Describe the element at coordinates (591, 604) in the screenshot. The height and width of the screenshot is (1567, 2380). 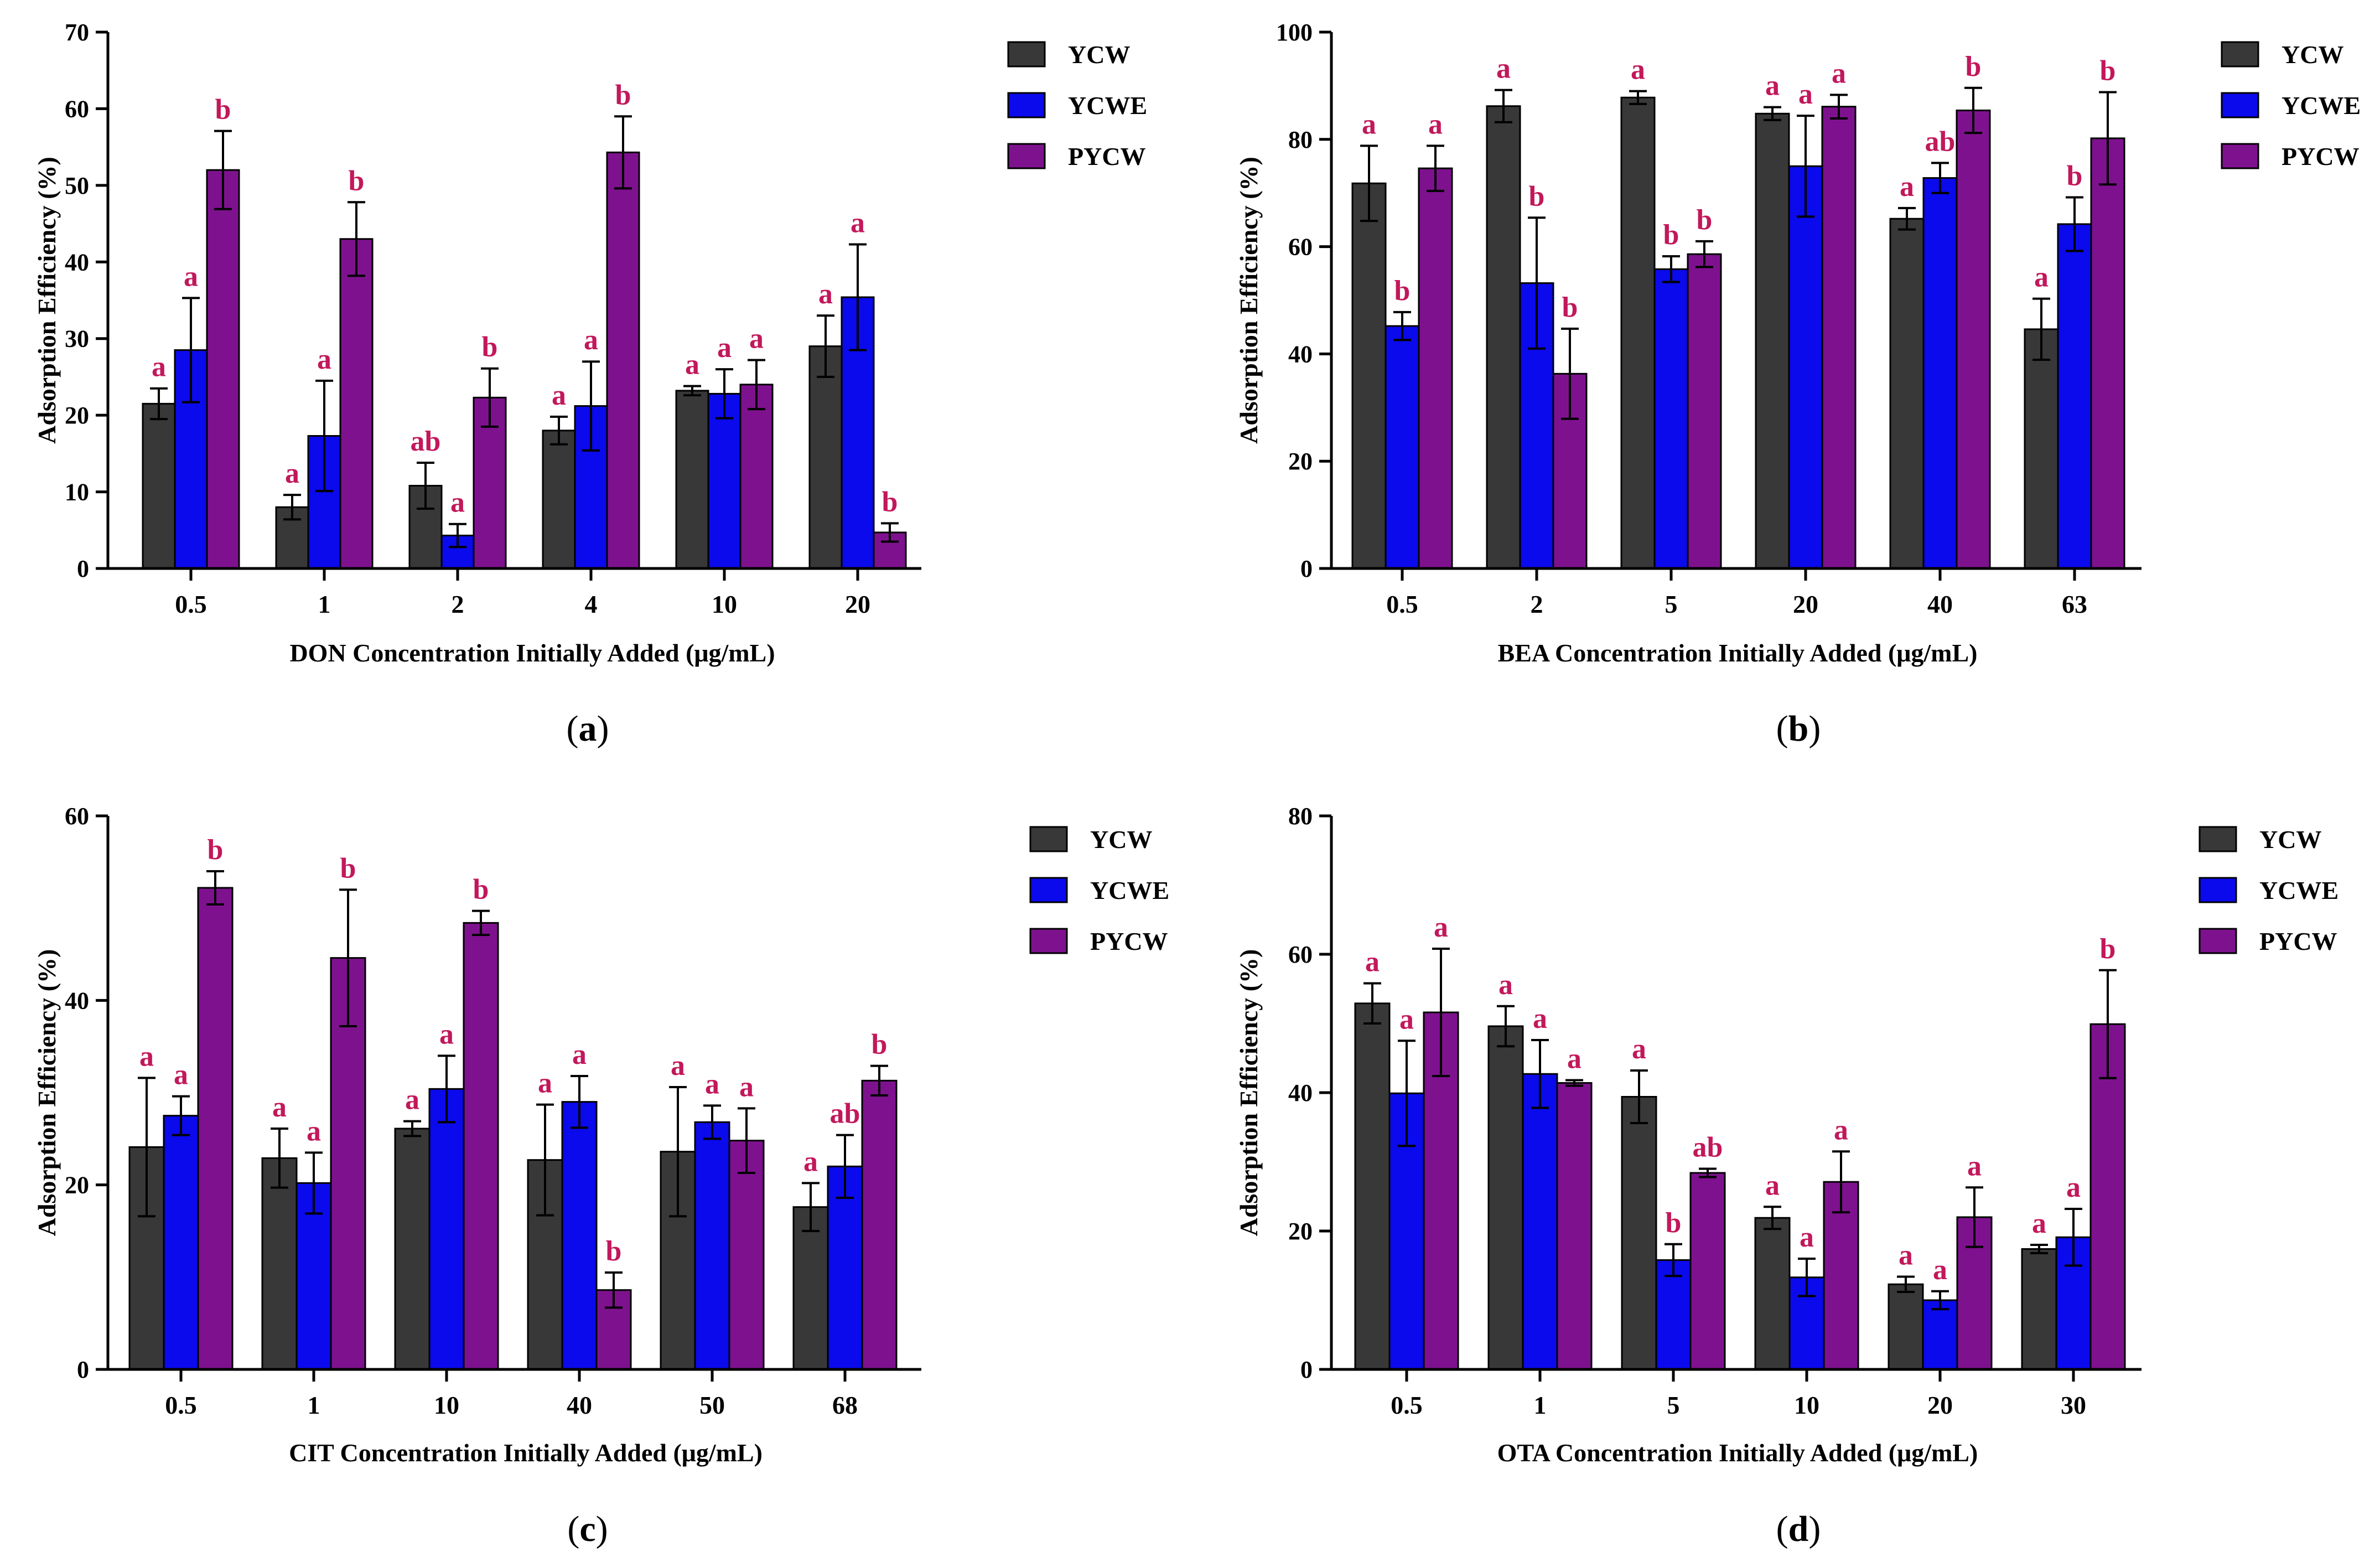
I see `x-tick-label: 4` at that location.